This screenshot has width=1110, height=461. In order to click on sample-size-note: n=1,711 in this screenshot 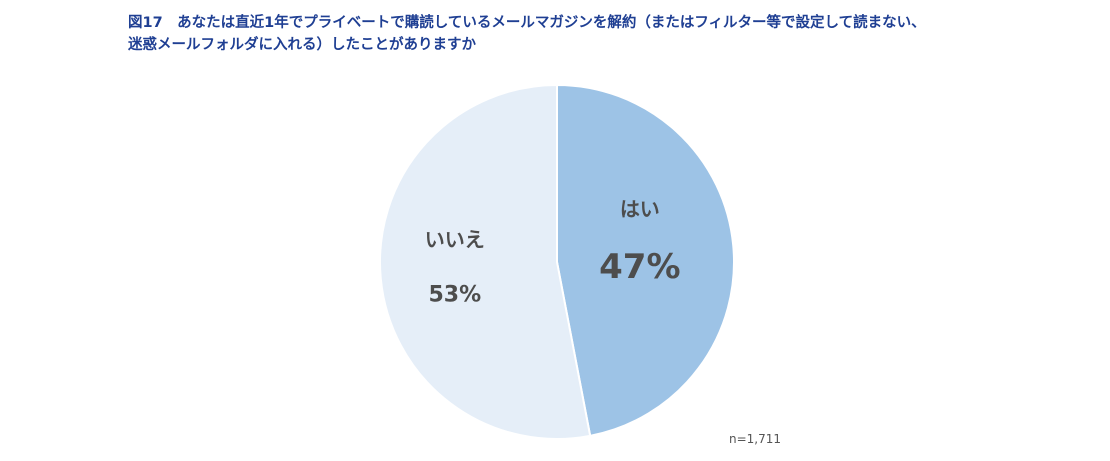, I will do `click(755, 439)`.